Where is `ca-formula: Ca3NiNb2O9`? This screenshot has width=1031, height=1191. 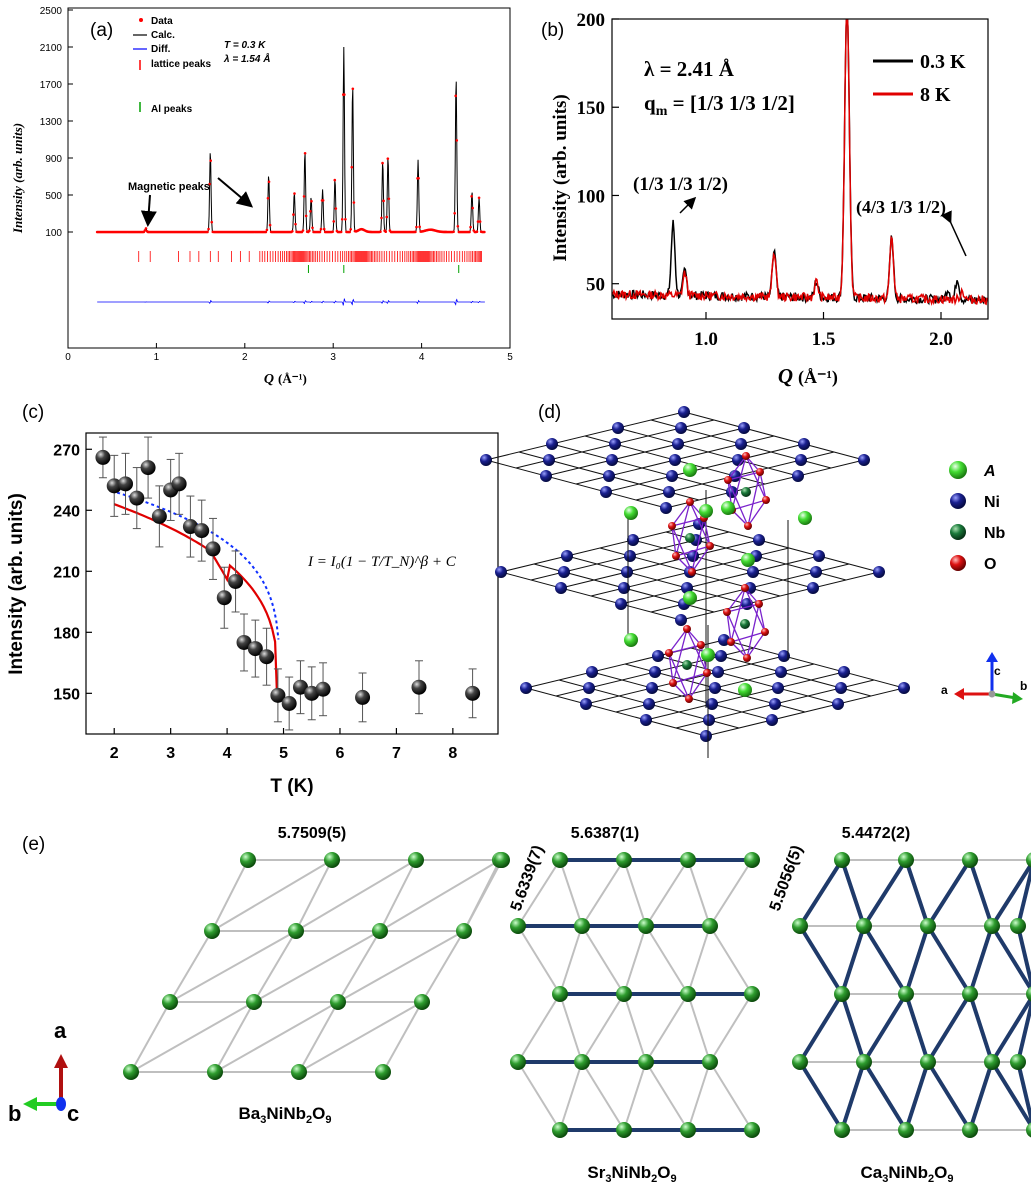 ca-formula: Ca3NiNb2O9 is located at coordinates (906, 1174).